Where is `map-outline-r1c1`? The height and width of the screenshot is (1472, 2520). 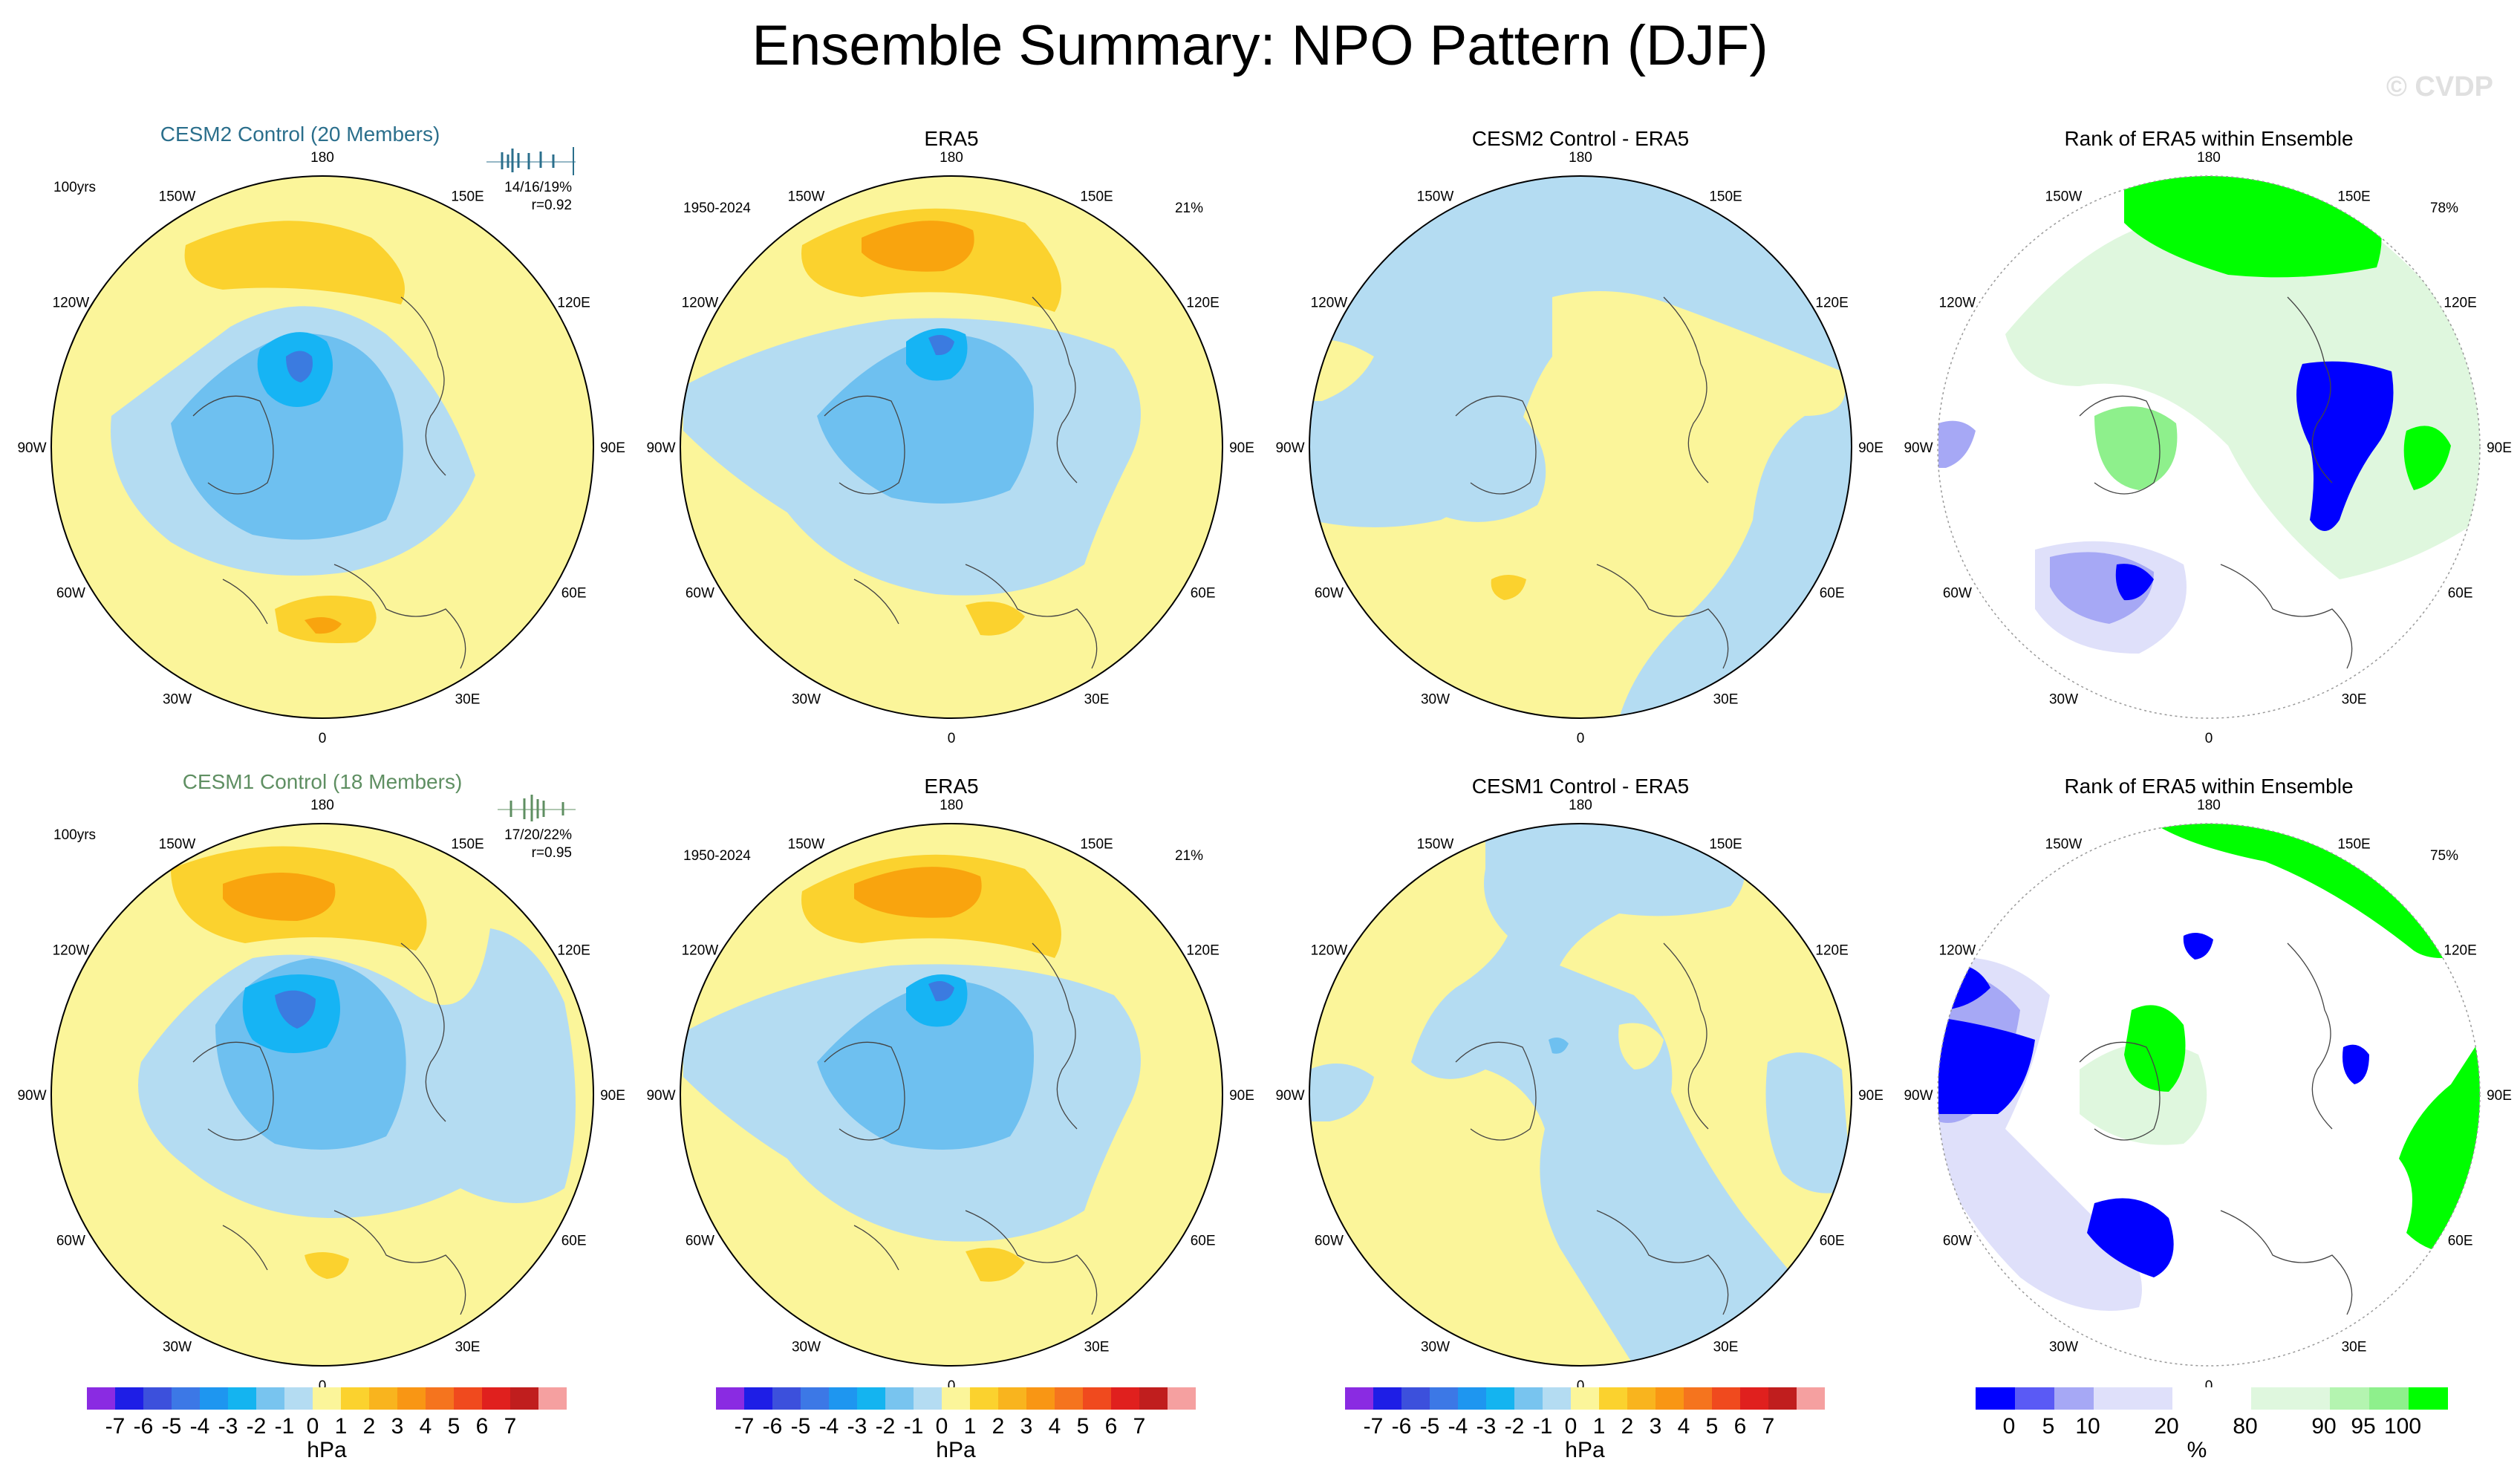 map-outline-r1c1 is located at coordinates (323, 447).